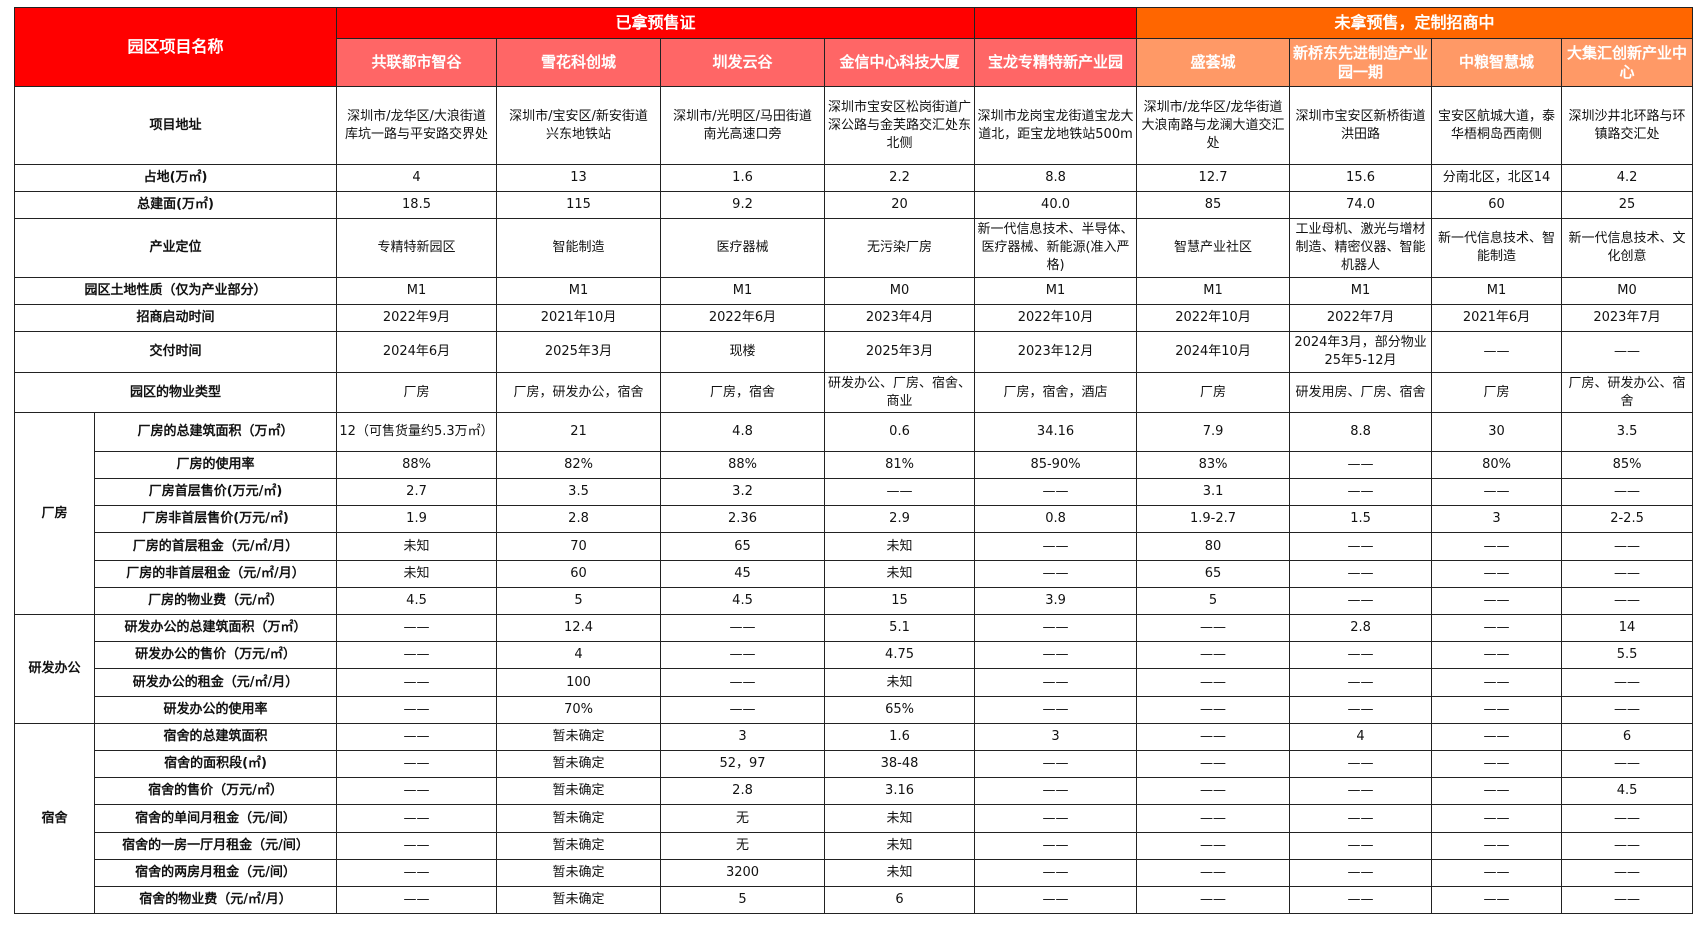 Image resolution: width=1705 pixels, height=925 pixels. Describe the element at coordinates (900, 655) in the screenshot. I see `table-cell: 4.75` at that location.